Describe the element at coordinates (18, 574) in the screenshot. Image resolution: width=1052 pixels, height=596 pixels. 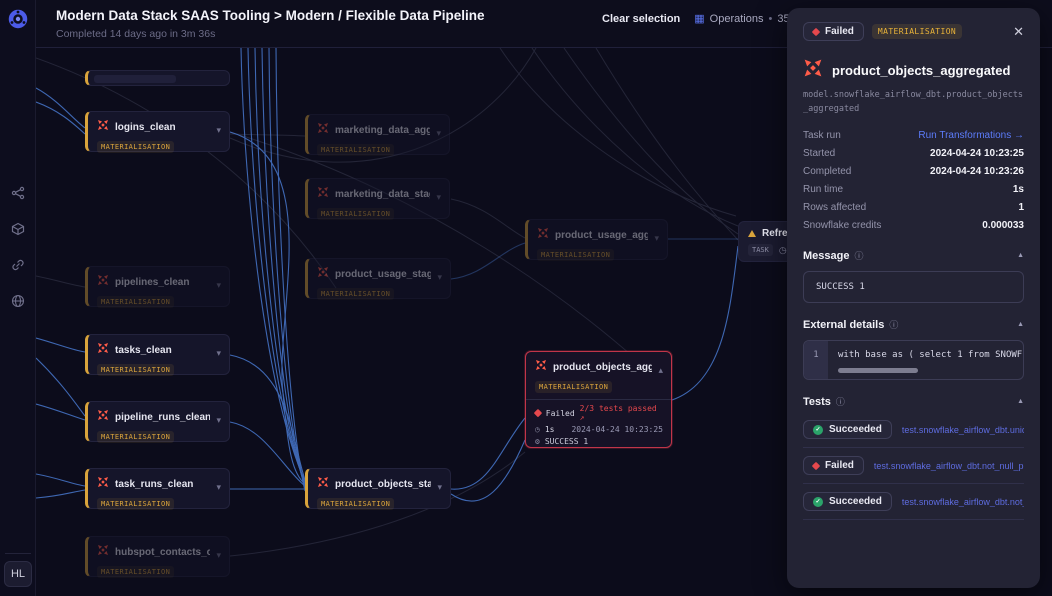
I see `user-avatar: HL` at that location.